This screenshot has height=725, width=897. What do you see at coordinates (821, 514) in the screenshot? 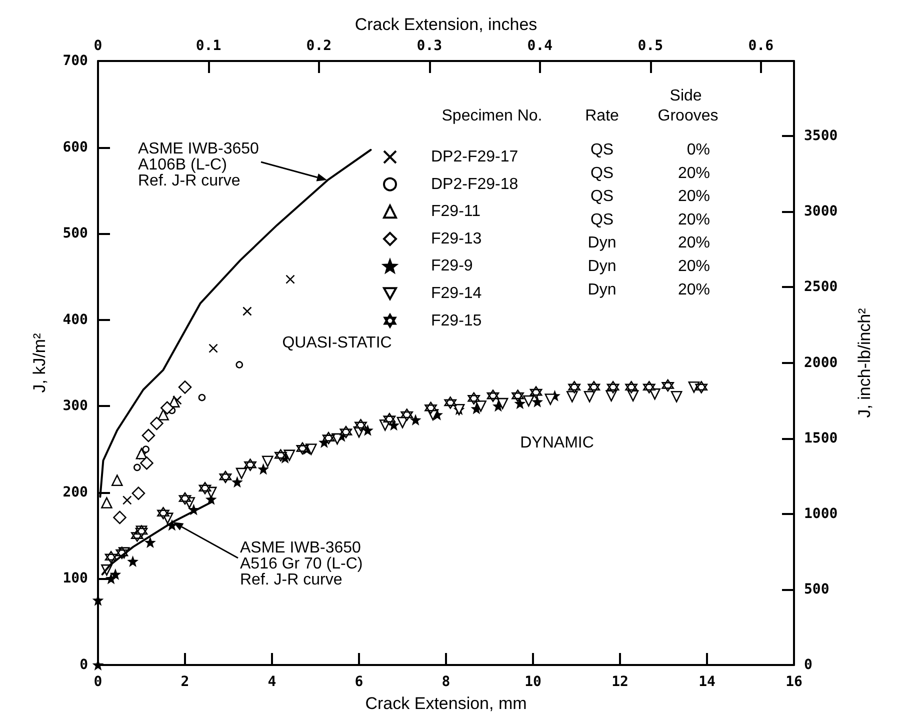
I see `y2-tick-label: 1000` at bounding box center [821, 514].